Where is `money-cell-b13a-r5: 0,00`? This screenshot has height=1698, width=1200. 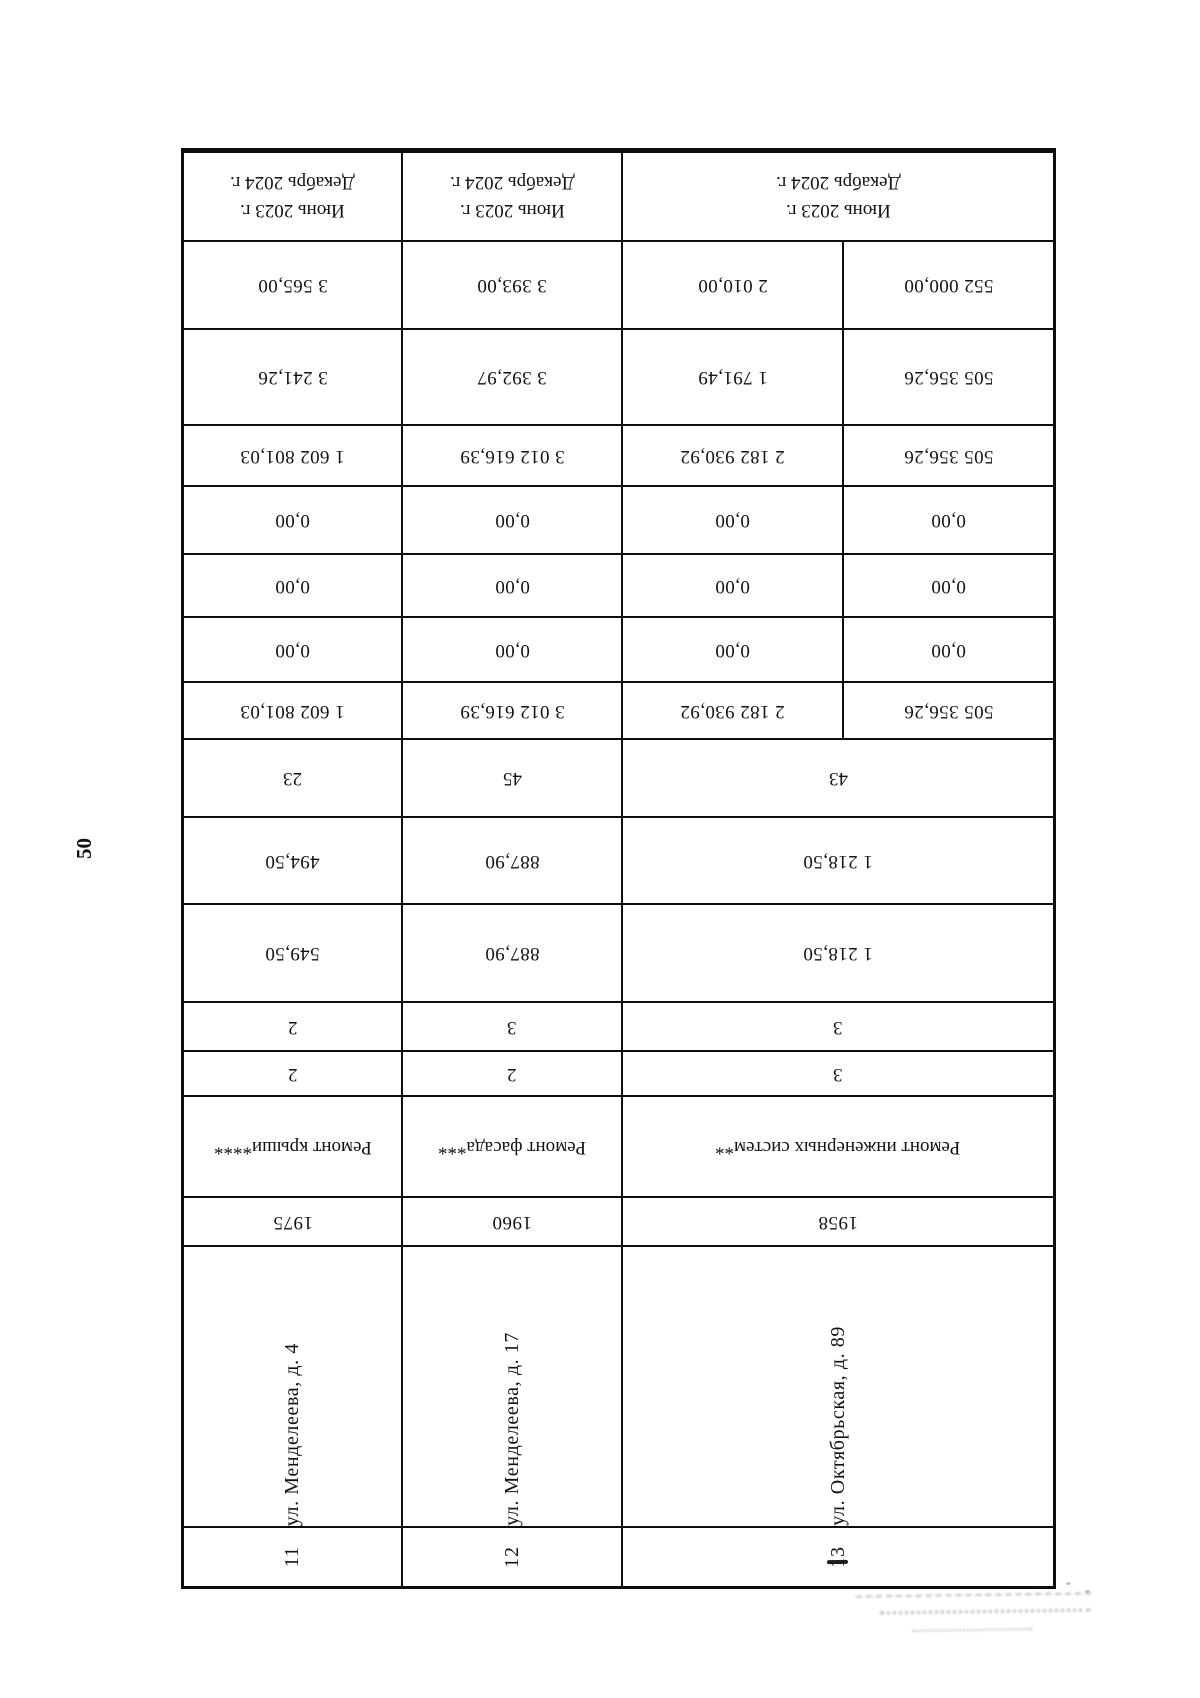
money-cell-b13a-r5: 0,00 is located at coordinates (732, 585).